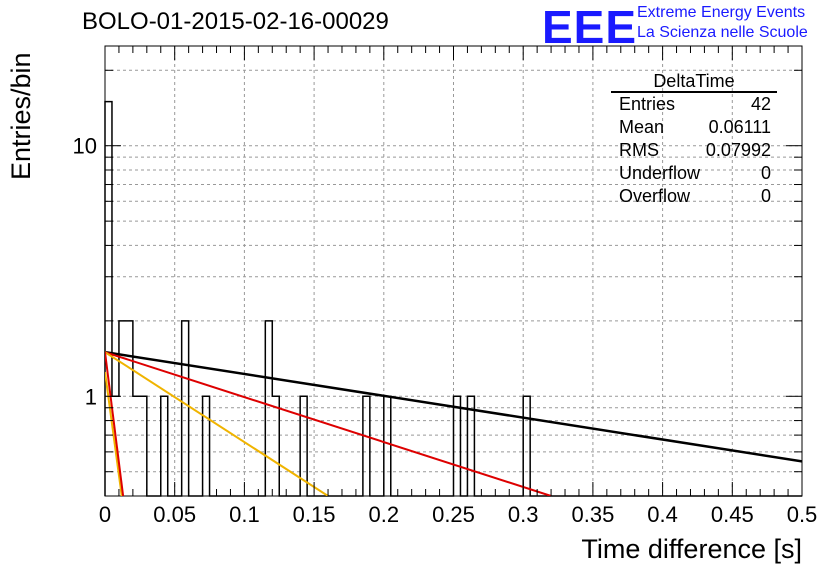 The height and width of the screenshot is (572, 836). Describe the element at coordinates (85, 146) in the screenshot. I see `y-tick-label: 10` at that location.